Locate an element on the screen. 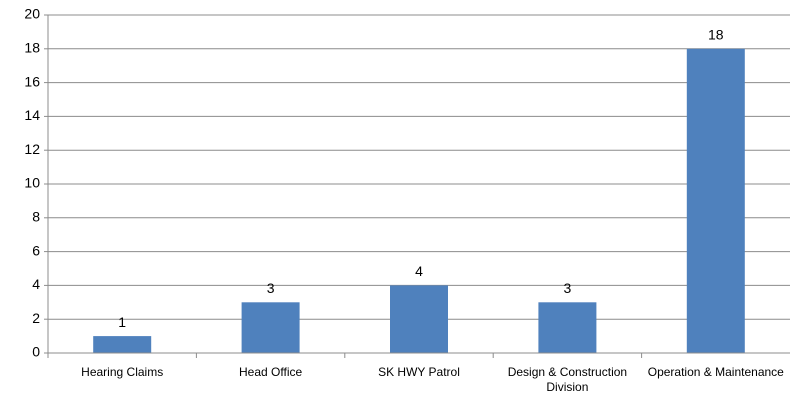 The image size is (795, 400). y-tick-label: 0 is located at coordinates (36, 352).